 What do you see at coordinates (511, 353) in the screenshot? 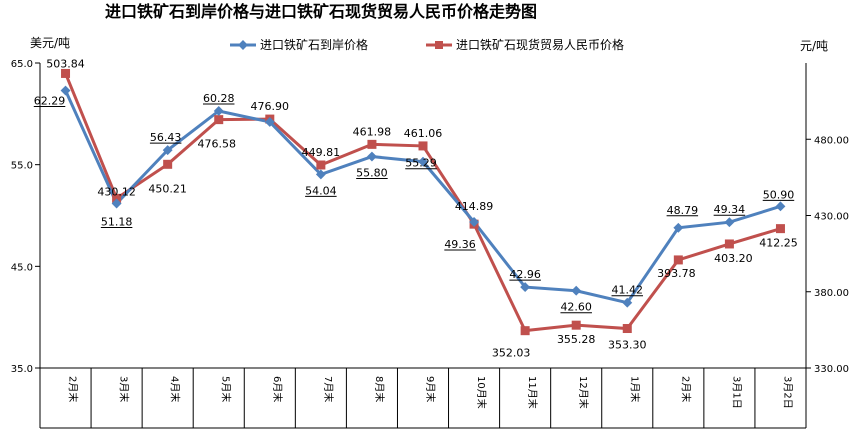
I see `data-label-rmb-price: 352.03` at bounding box center [511, 353].